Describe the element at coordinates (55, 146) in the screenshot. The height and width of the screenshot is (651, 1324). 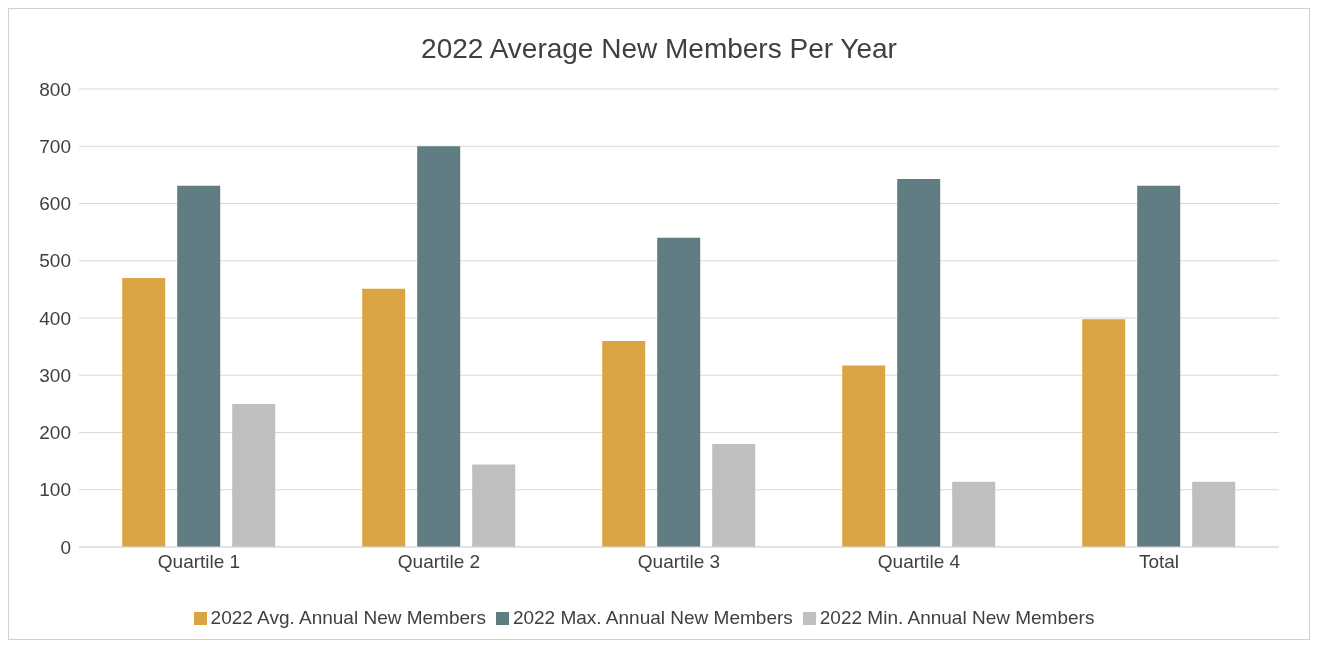
I see `y-tick-label: 700` at that location.